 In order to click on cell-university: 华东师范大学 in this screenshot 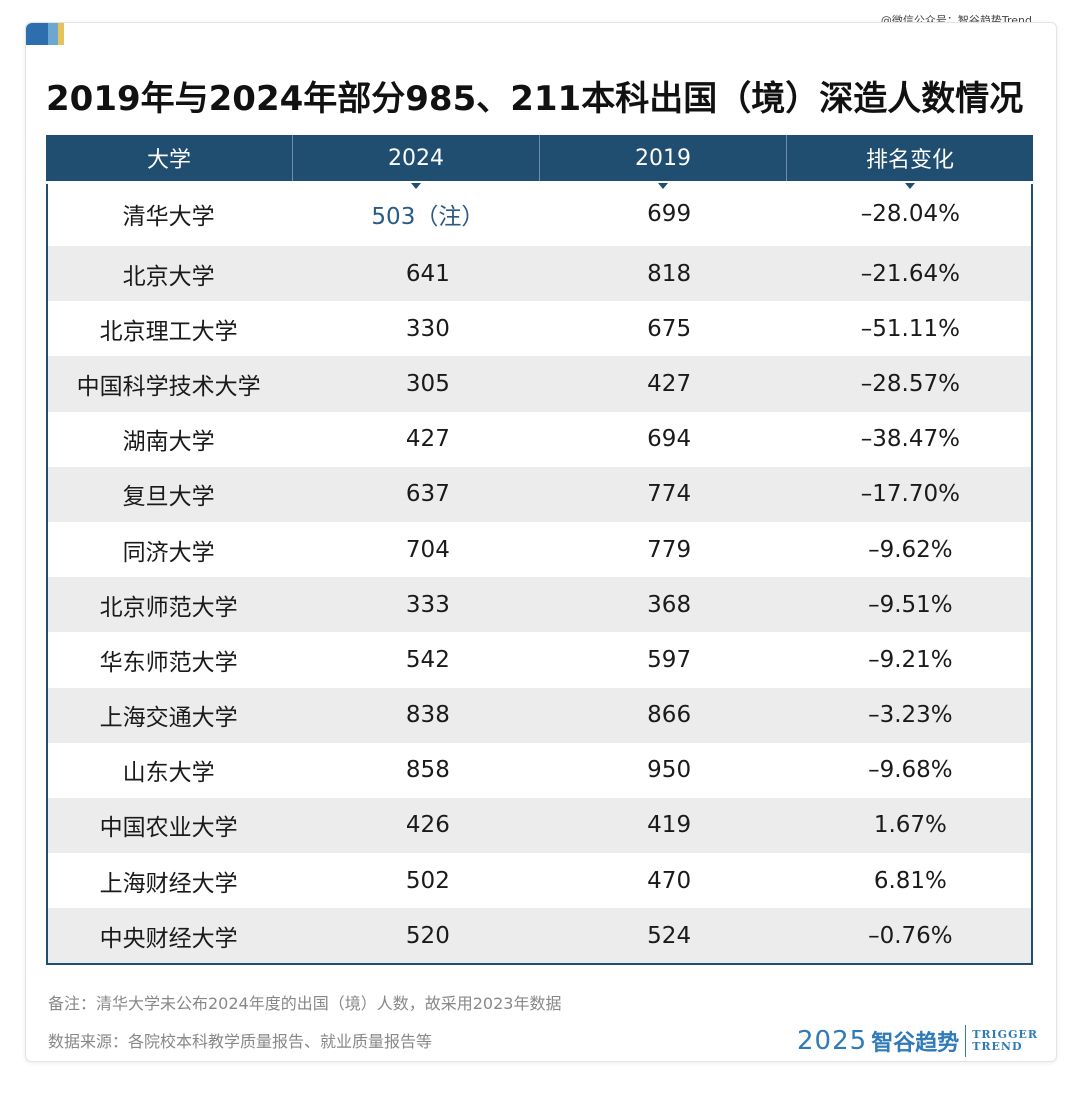, I will do `click(168, 662)`.